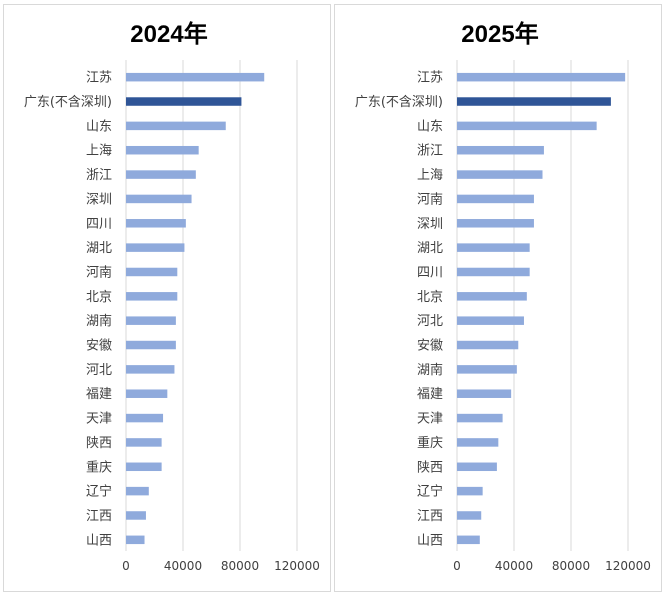  I want to click on chart-title: 2025年, so click(499, 34).